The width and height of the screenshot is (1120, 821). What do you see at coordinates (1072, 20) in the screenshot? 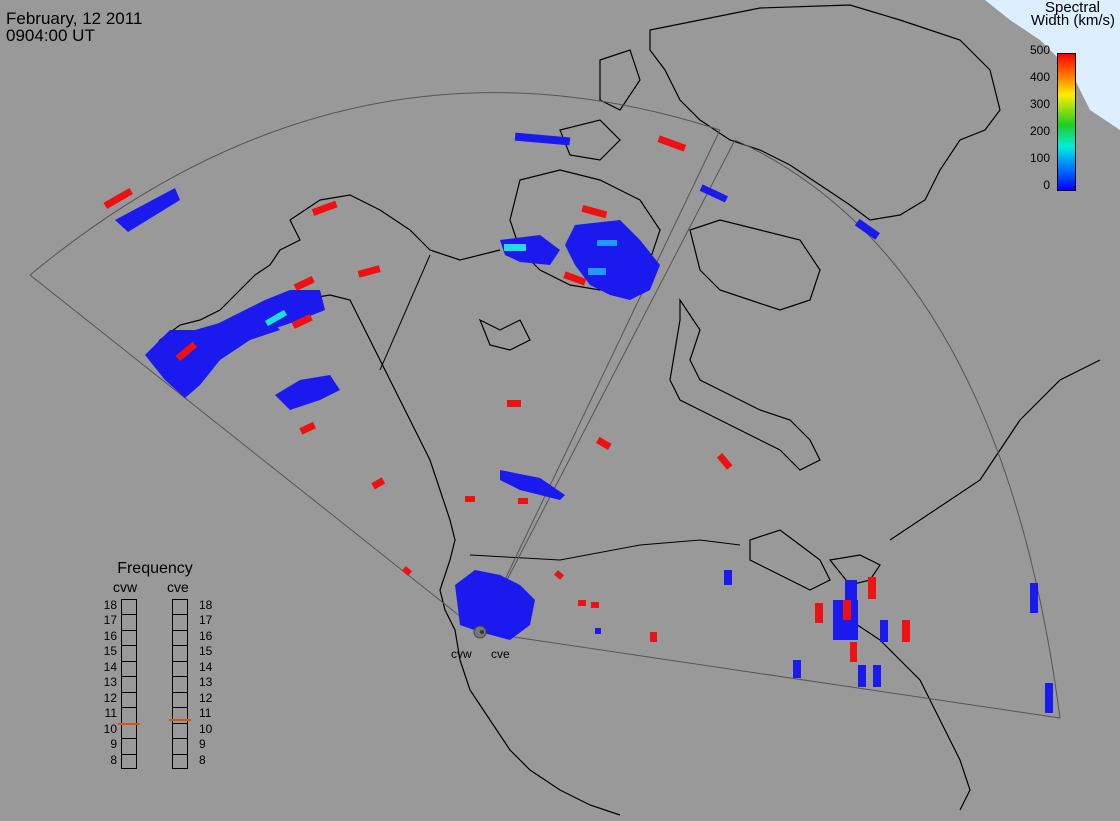
I see `colorbar-unit: Width (km/s)` at bounding box center [1072, 20].